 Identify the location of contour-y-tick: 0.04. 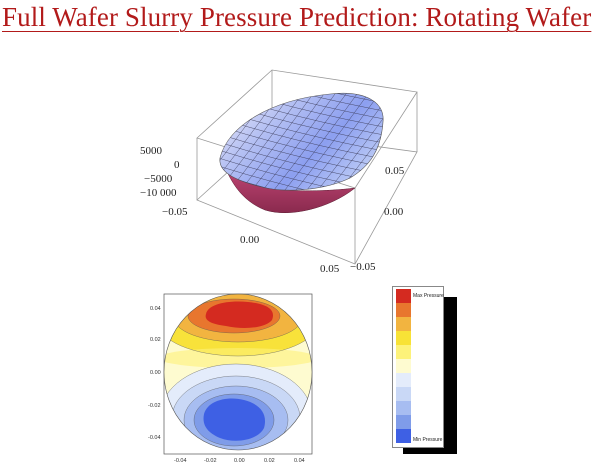
(155, 309).